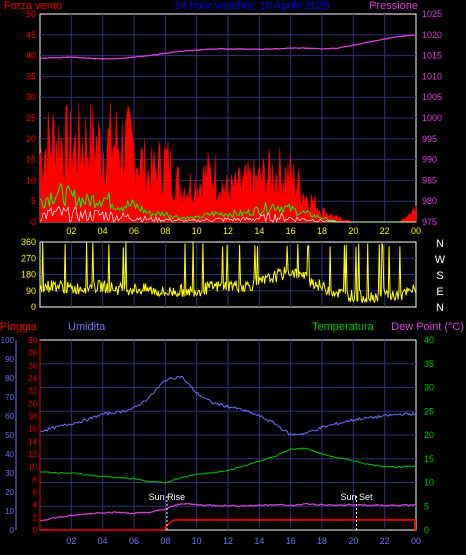 This screenshot has width=466, height=555. Describe the element at coordinates (432, 14) in the screenshot. I see `pressure-y-tick: 1025` at that location.